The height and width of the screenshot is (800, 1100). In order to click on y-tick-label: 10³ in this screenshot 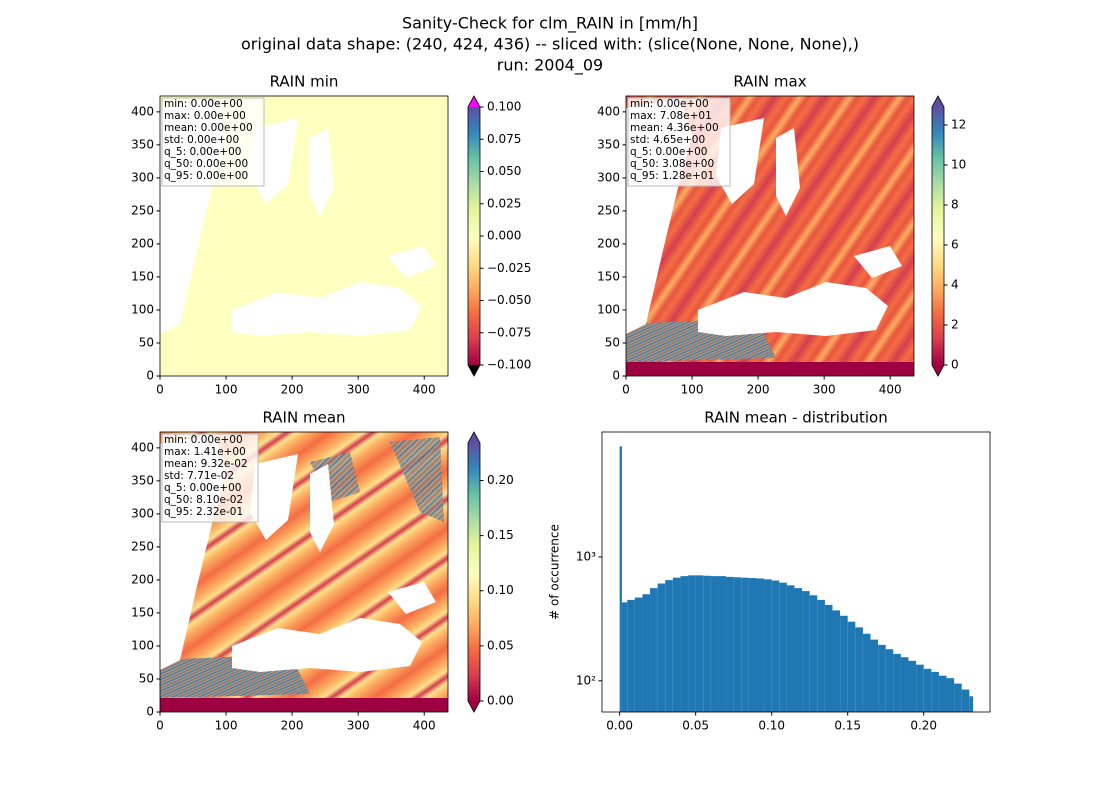, I will do `click(586, 556)`.